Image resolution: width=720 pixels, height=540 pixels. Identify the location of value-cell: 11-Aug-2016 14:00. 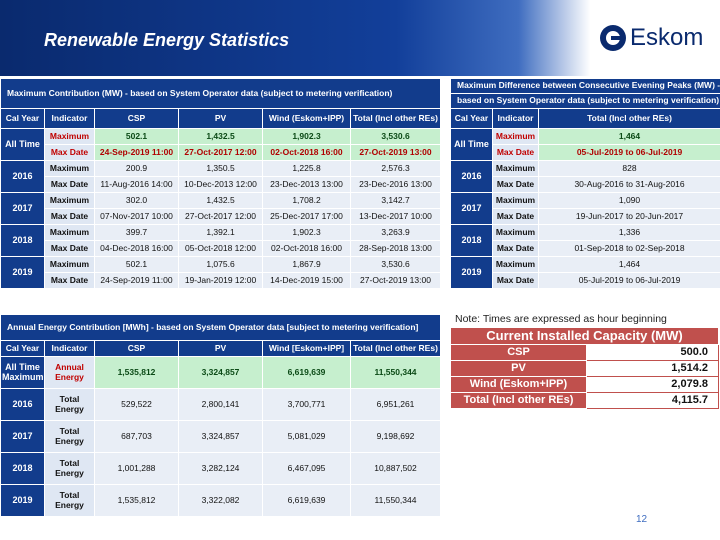
(136, 184).